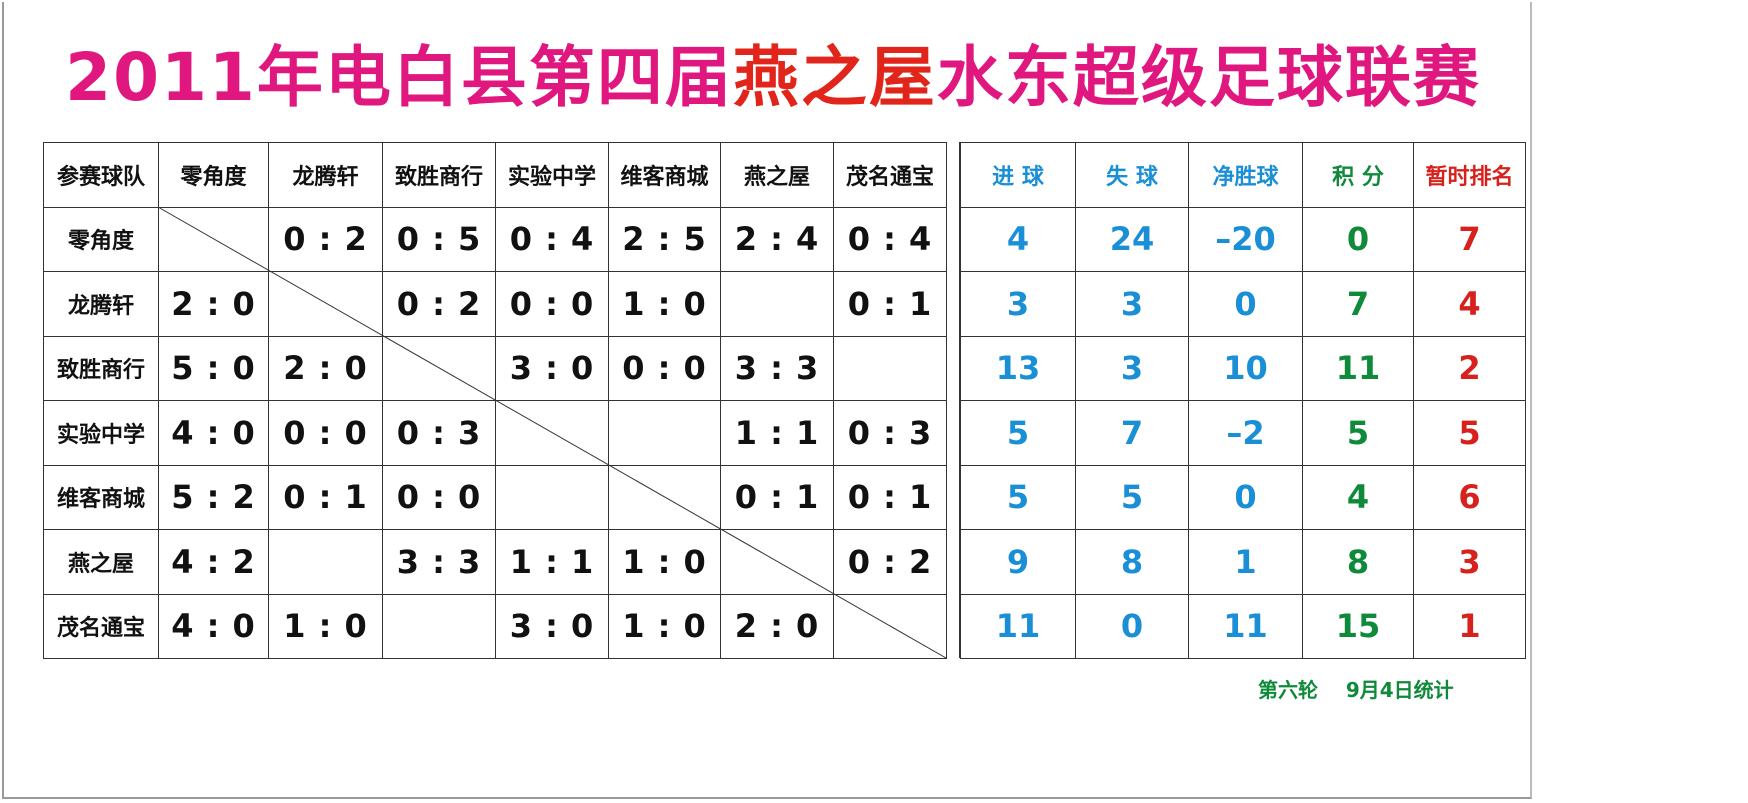 The image size is (1748, 803). Describe the element at coordinates (953, 400) in the screenshot. I see `table-separator` at that location.